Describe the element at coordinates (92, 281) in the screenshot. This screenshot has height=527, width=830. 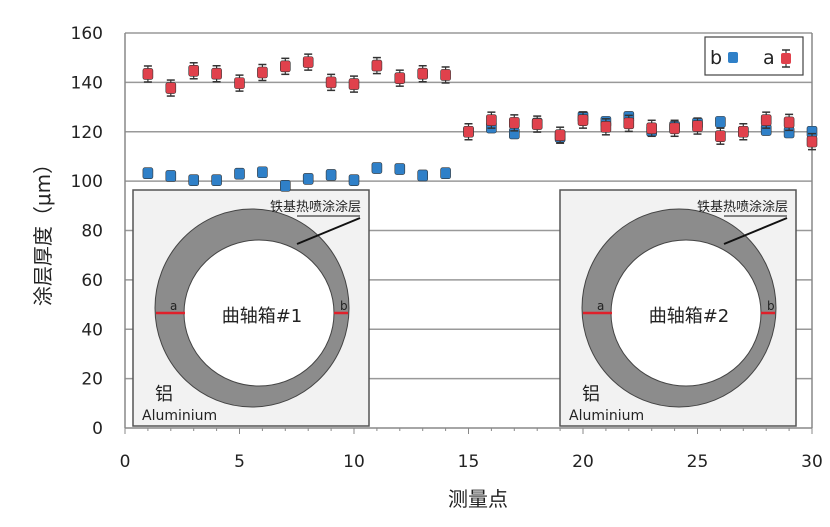
I see `y-tick-label: 60` at that location.